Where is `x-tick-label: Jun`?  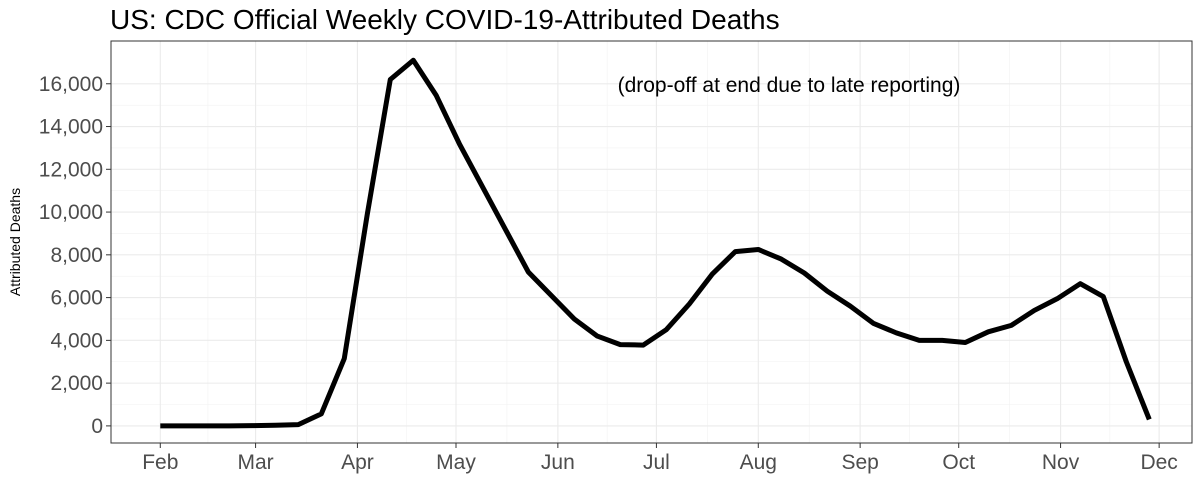 x-tick-label: Jun is located at coordinates (558, 462).